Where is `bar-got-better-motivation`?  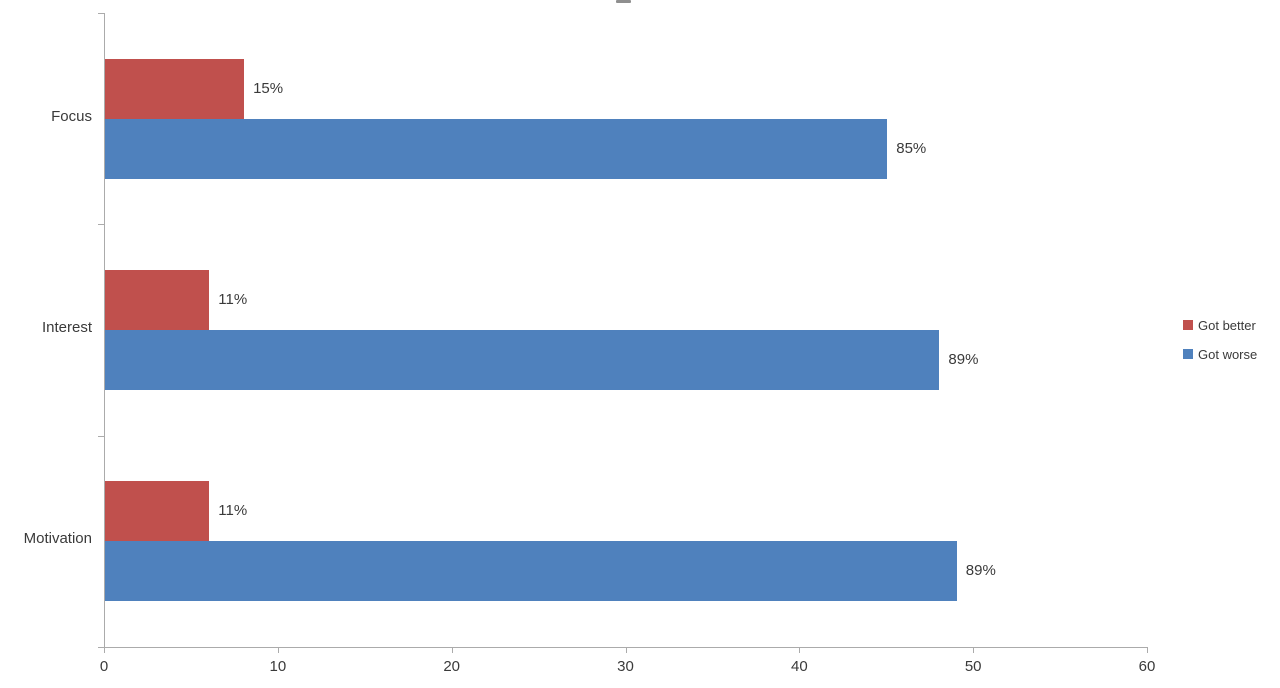 bar-got-better-motivation is located at coordinates (157, 511).